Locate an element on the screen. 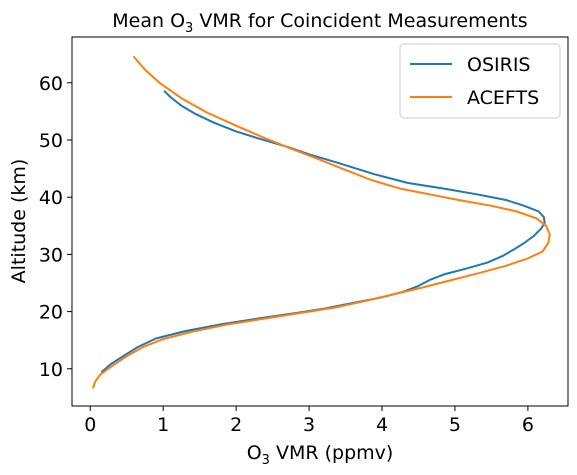 The height and width of the screenshot is (475, 577). y-tick-label: 50 is located at coordinates (51, 141).